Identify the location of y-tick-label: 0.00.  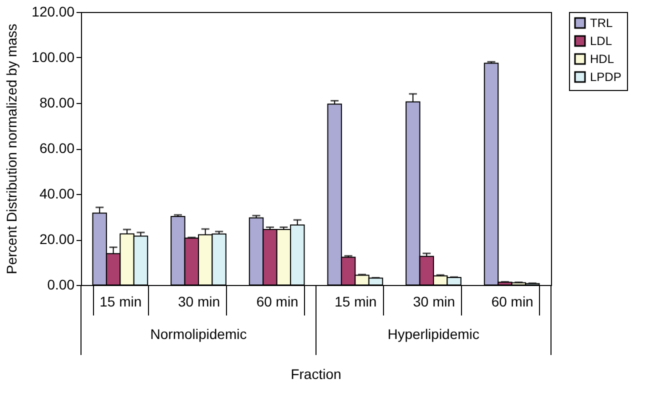
(61, 284).